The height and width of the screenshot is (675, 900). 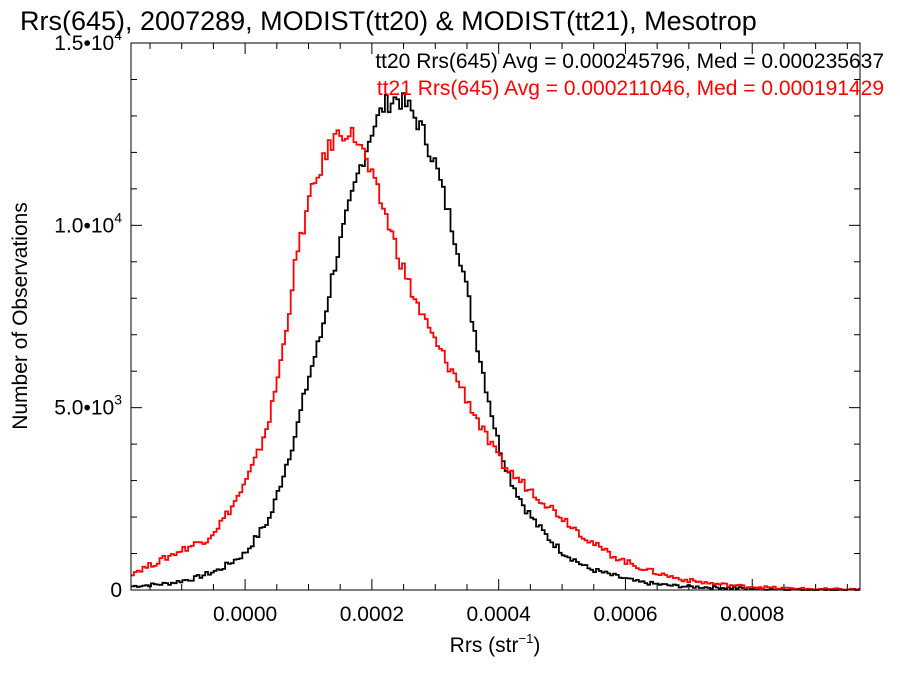 What do you see at coordinates (372, 614) in the screenshot?
I see `x-tick-label: 0.0002` at bounding box center [372, 614].